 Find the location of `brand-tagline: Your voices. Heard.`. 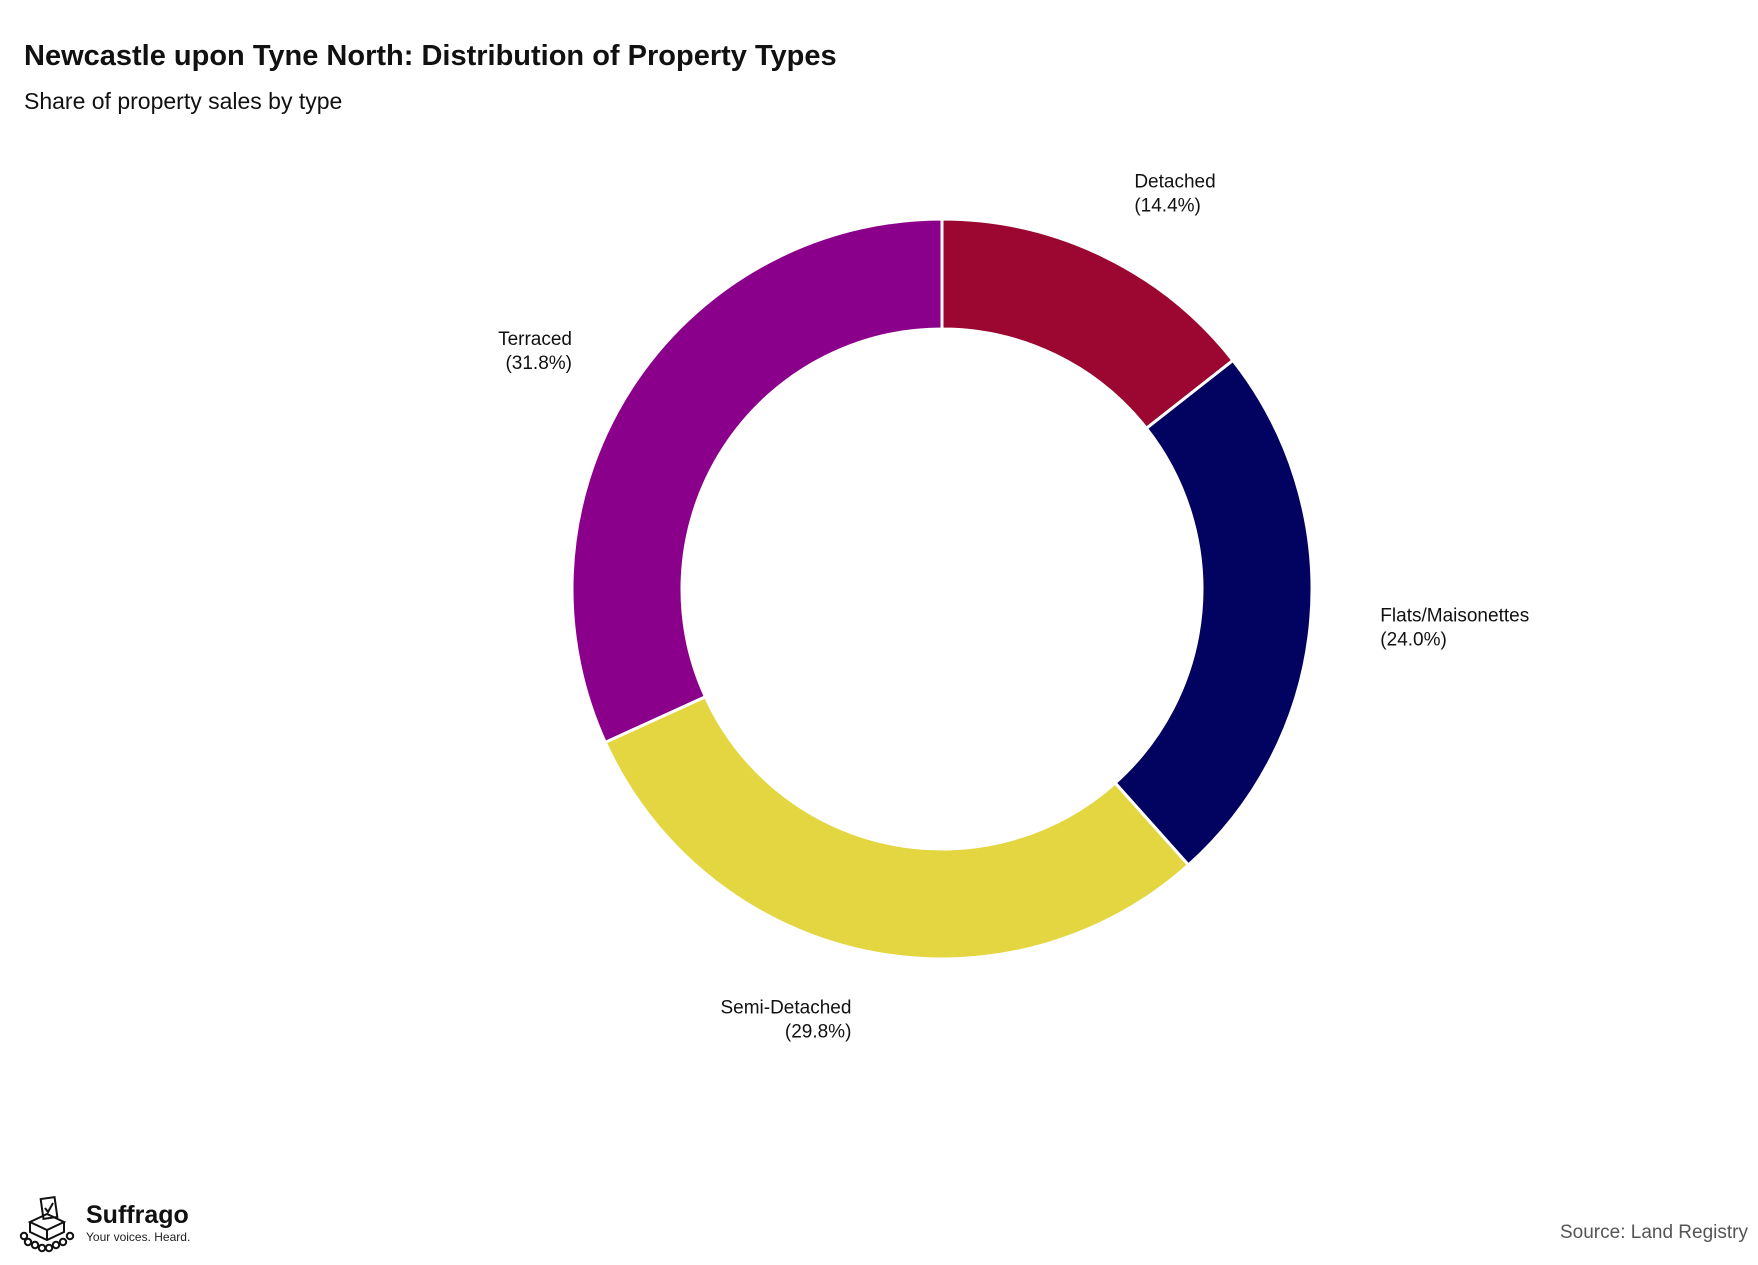

brand-tagline: Your voices. Heard. is located at coordinates (138, 1237).